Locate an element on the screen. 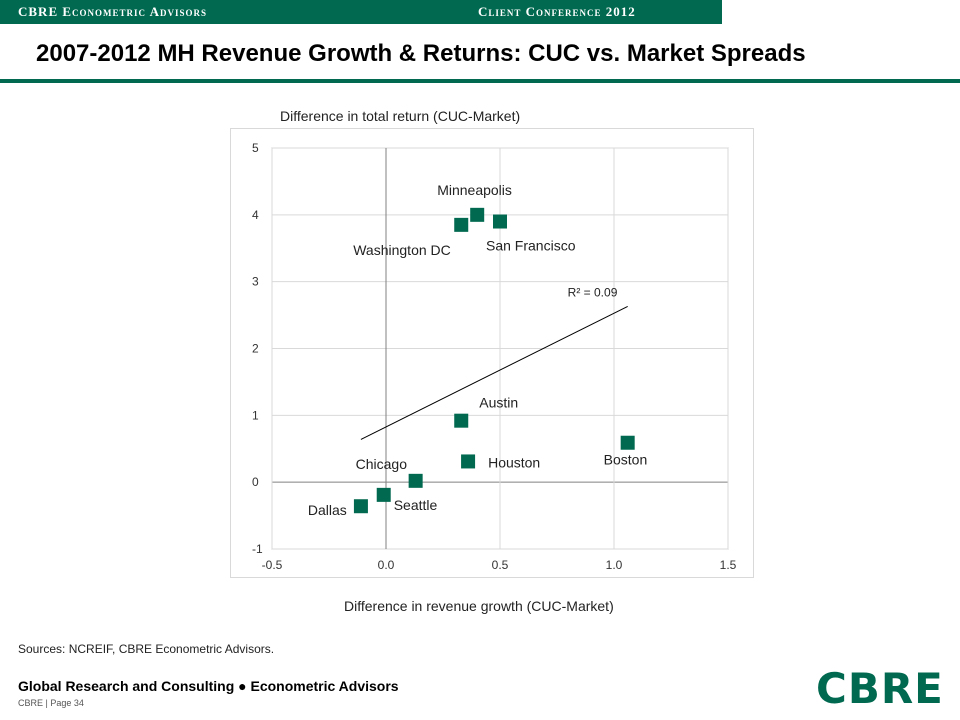  header-left-text: CBRE Econometric Advisors is located at coordinates (112, 11).